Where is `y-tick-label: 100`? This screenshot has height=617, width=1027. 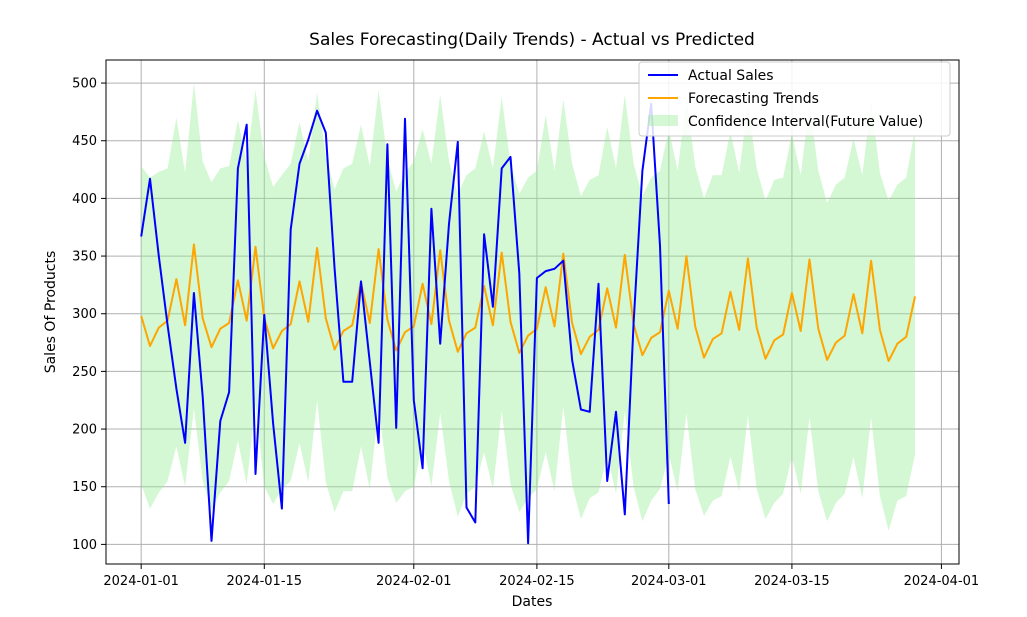 y-tick-label: 100 is located at coordinates (84, 545).